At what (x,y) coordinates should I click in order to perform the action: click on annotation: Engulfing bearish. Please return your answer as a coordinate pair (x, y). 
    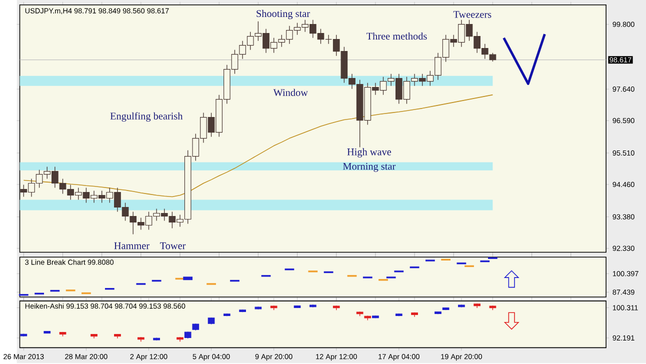
    Looking at the image, I should click on (146, 117).